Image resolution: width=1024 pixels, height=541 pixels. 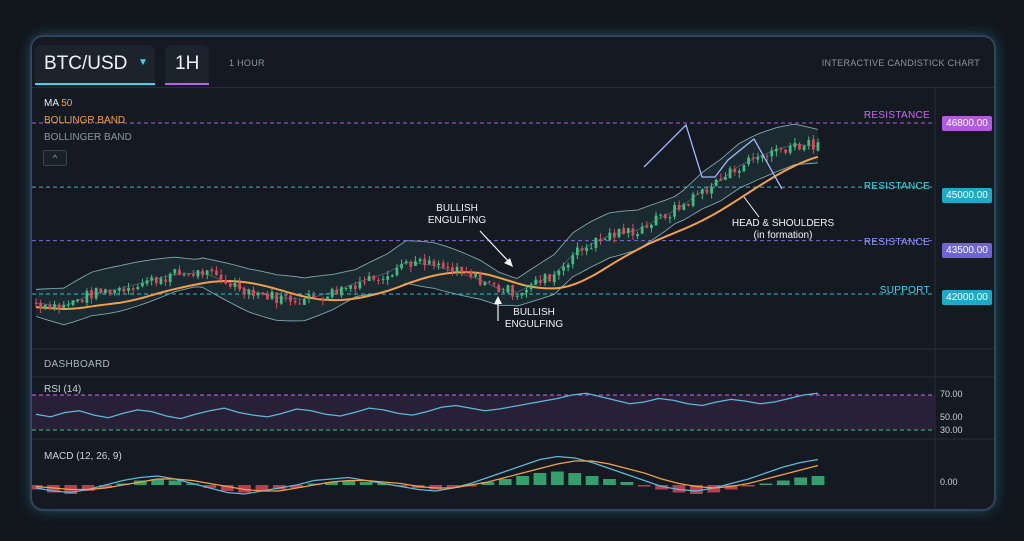 What do you see at coordinates (619, 258) in the screenshot?
I see `annotation-arrows` at bounding box center [619, 258].